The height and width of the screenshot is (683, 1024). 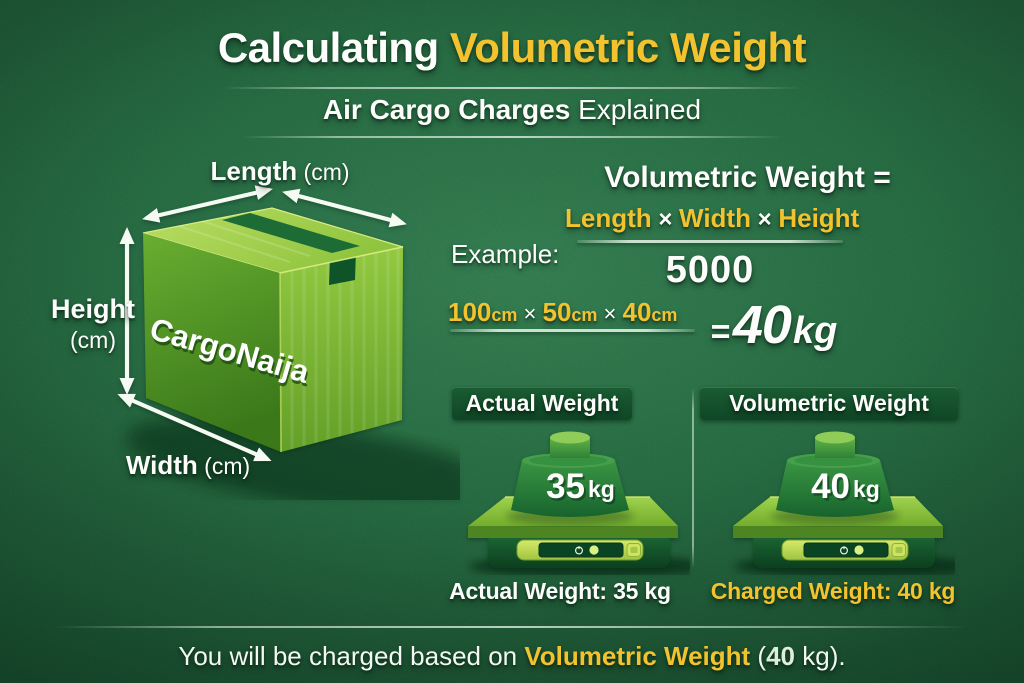 What do you see at coordinates (820, 656) in the screenshot?
I see `footer-part3: kg).` at bounding box center [820, 656].